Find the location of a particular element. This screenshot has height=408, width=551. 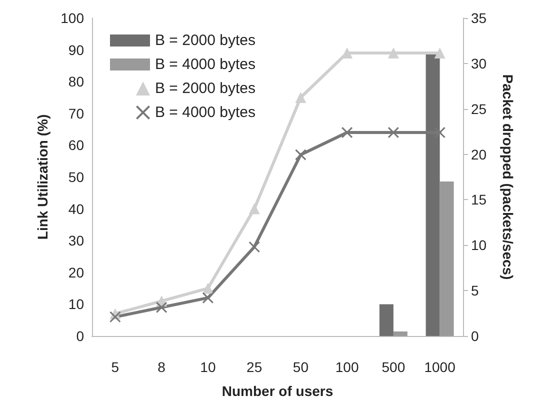

y-axis-title: Link Utilization (%) is located at coordinates (42, 177).